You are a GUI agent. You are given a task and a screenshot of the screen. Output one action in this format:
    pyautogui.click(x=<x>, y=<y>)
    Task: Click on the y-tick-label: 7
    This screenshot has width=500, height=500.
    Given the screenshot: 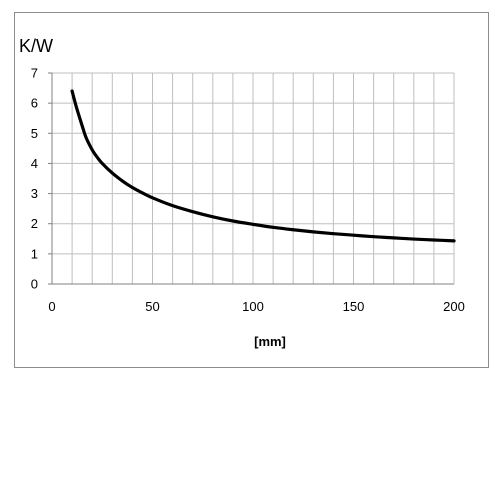 What is the action you would take?
    pyautogui.click(x=34, y=73)
    